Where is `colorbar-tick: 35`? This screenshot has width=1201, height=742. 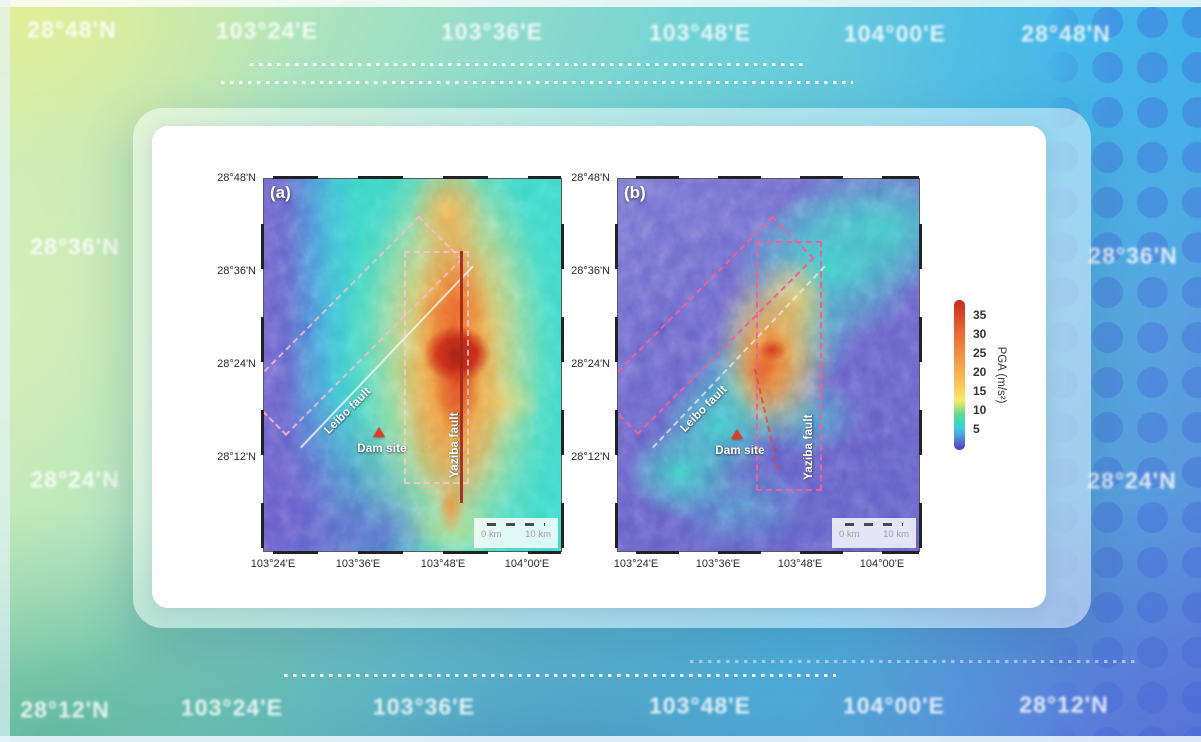
colorbar-tick: 35 is located at coordinates (980, 315).